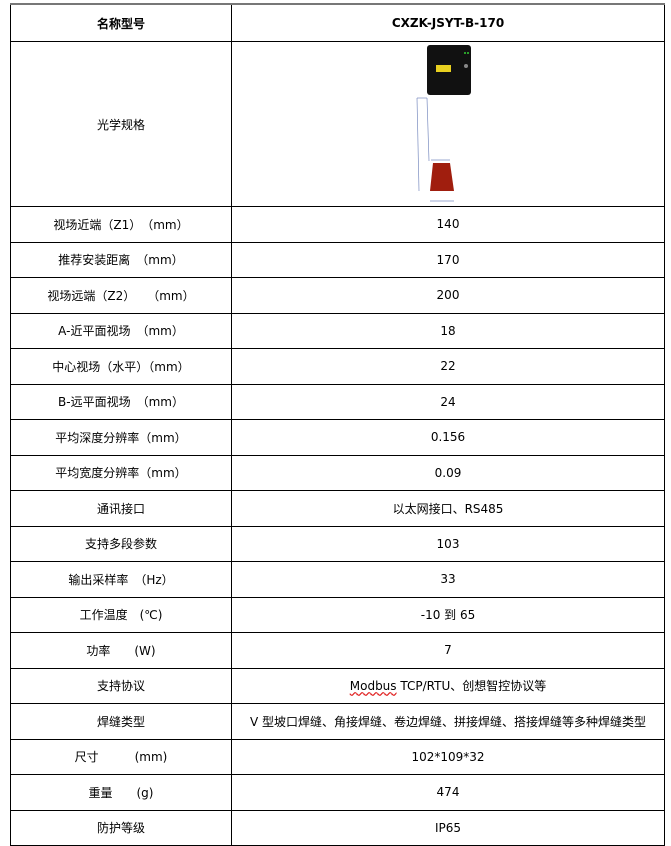 The image size is (671, 846). Describe the element at coordinates (448, 366) in the screenshot. I see `spec-value: 22` at that location.